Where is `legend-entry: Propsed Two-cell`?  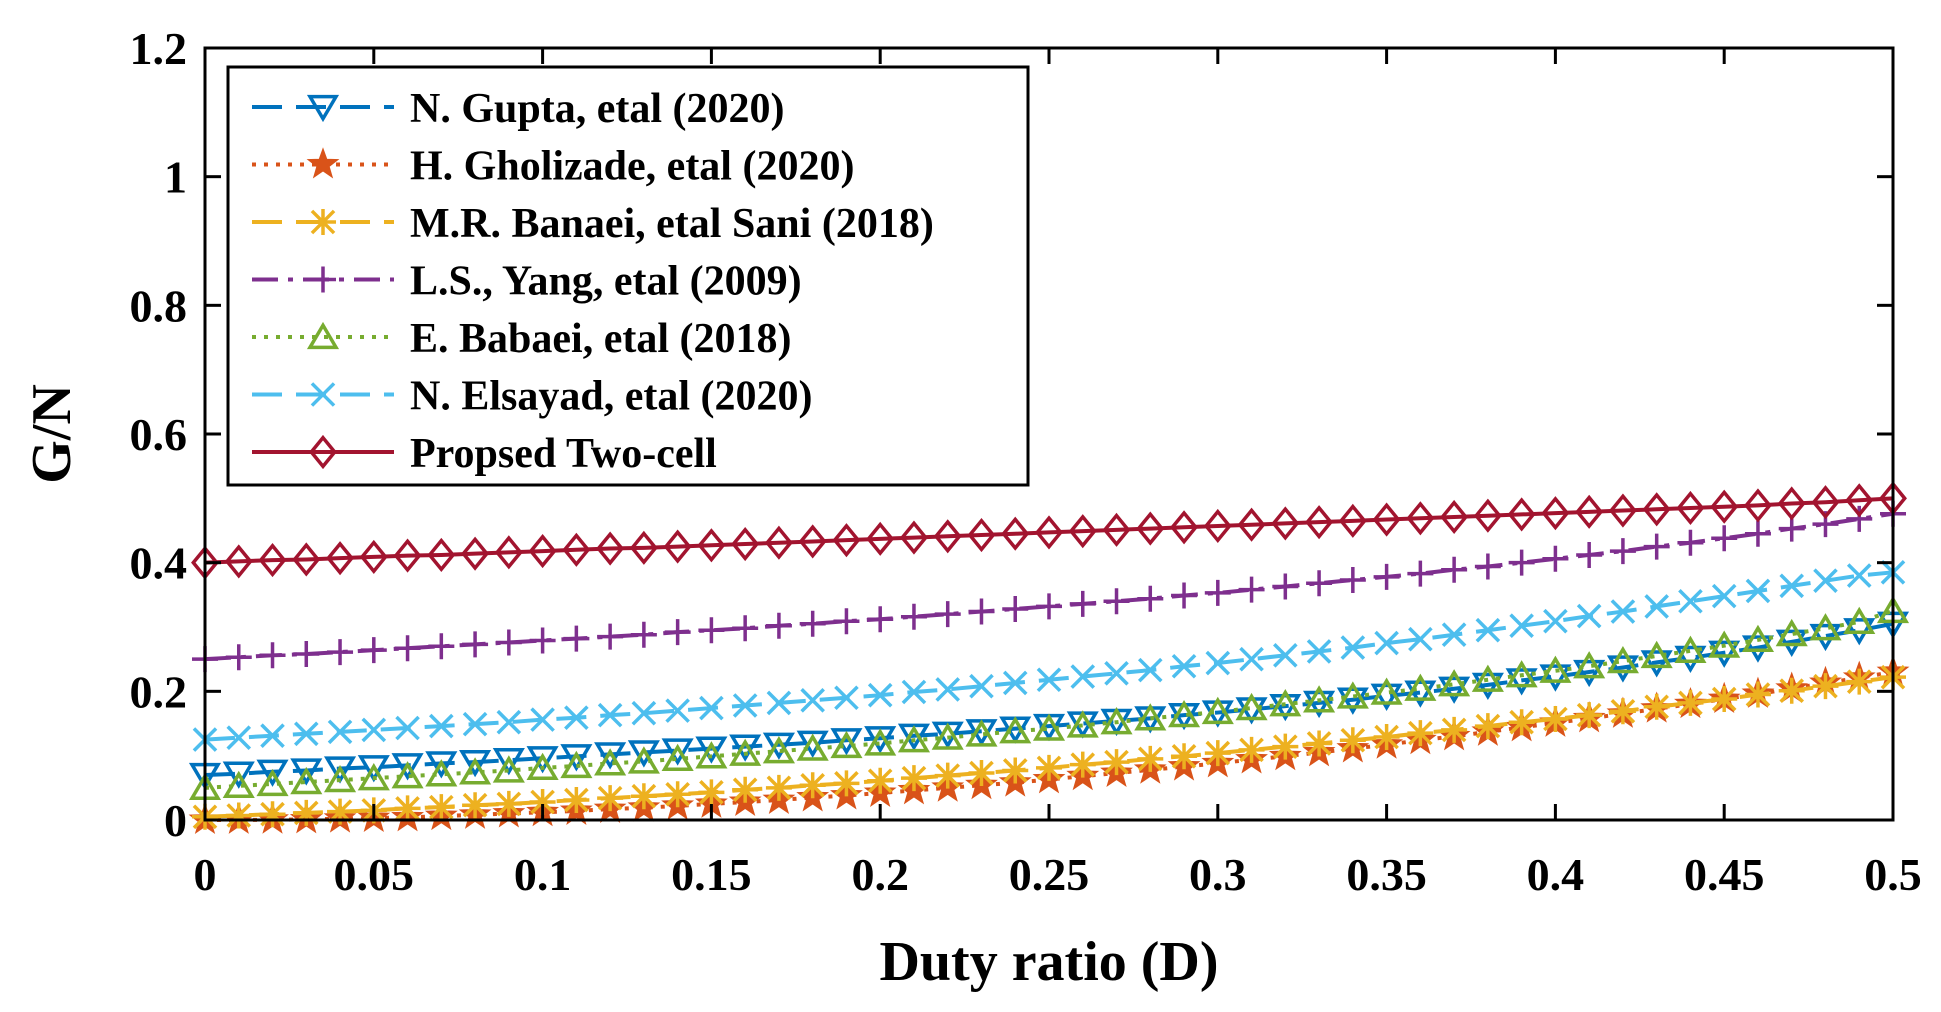 legend-entry: Propsed Two-cell is located at coordinates (484, 454).